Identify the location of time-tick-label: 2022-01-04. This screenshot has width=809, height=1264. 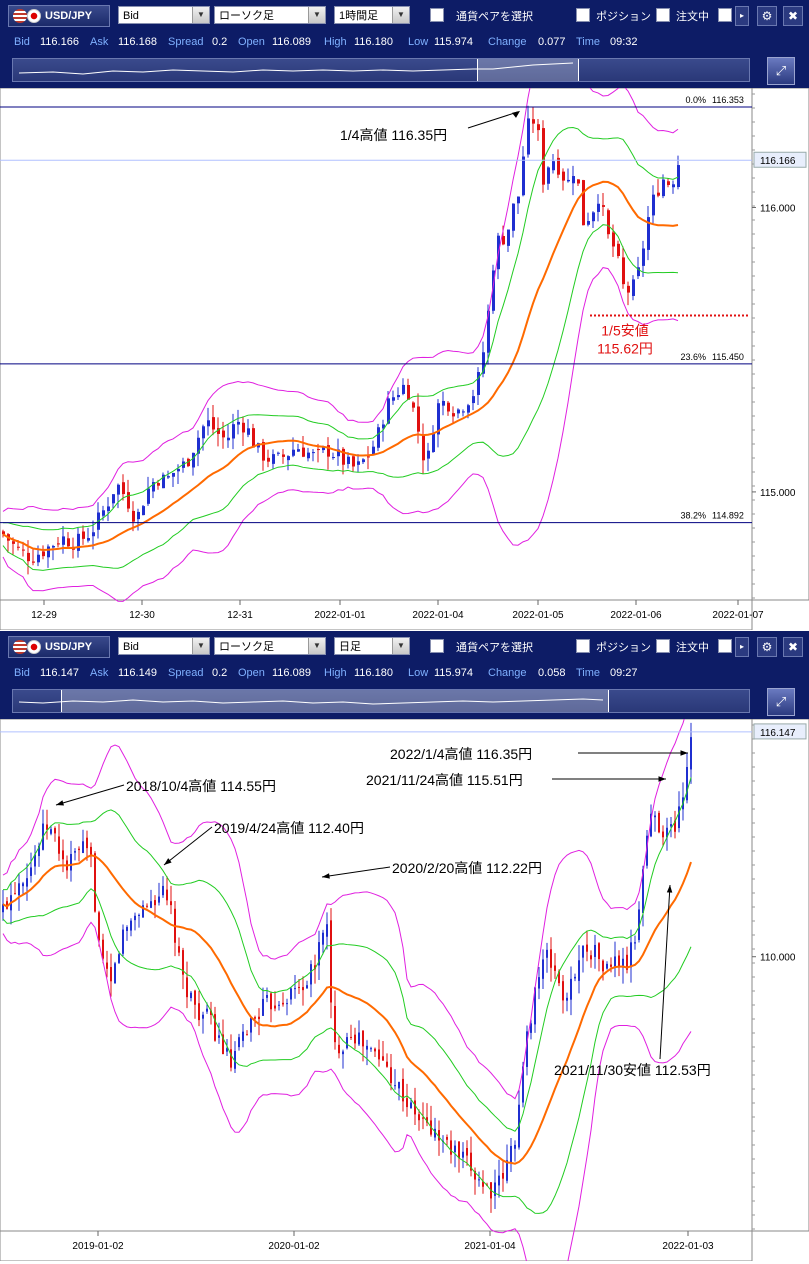
(438, 615).